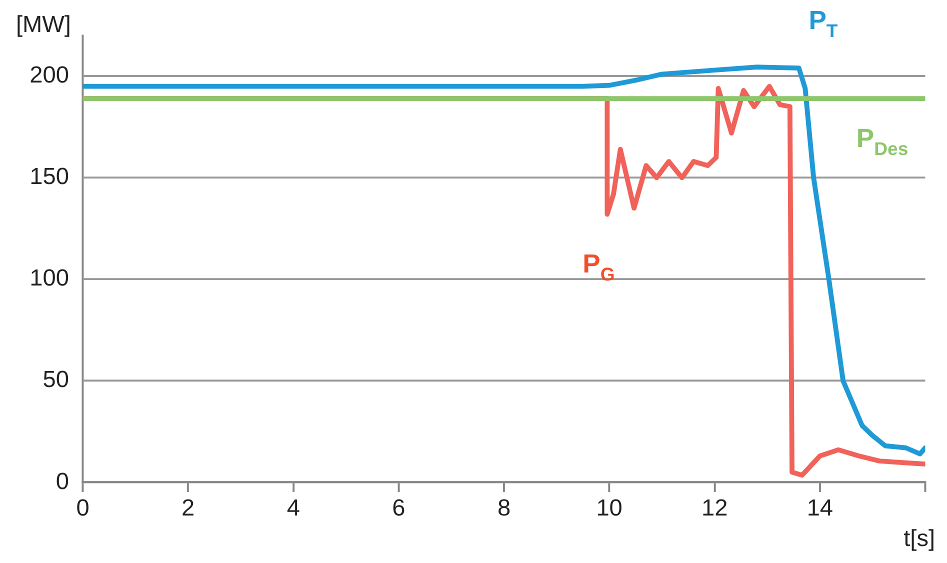 The height and width of the screenshot is (563, 947). Describe the element at coordinates (609, 507) in the screenshot. I see `x-tick-label: 10` at that location.